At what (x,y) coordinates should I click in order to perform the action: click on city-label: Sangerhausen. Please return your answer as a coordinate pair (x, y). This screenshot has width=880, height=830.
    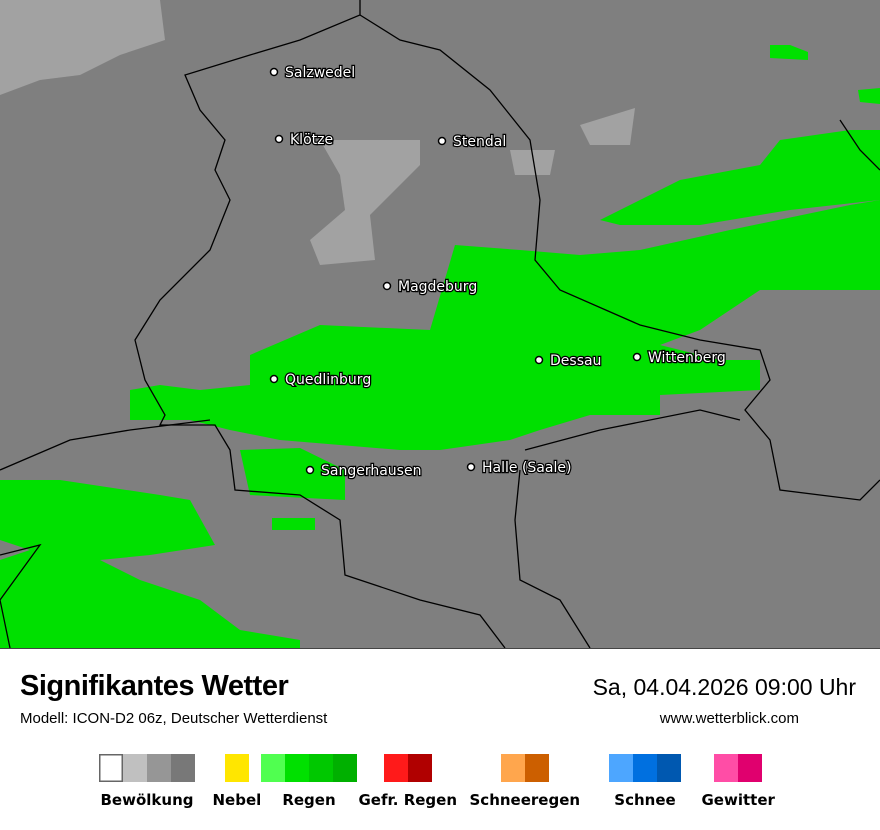
    Looking at the image, I should click on (371, 471).